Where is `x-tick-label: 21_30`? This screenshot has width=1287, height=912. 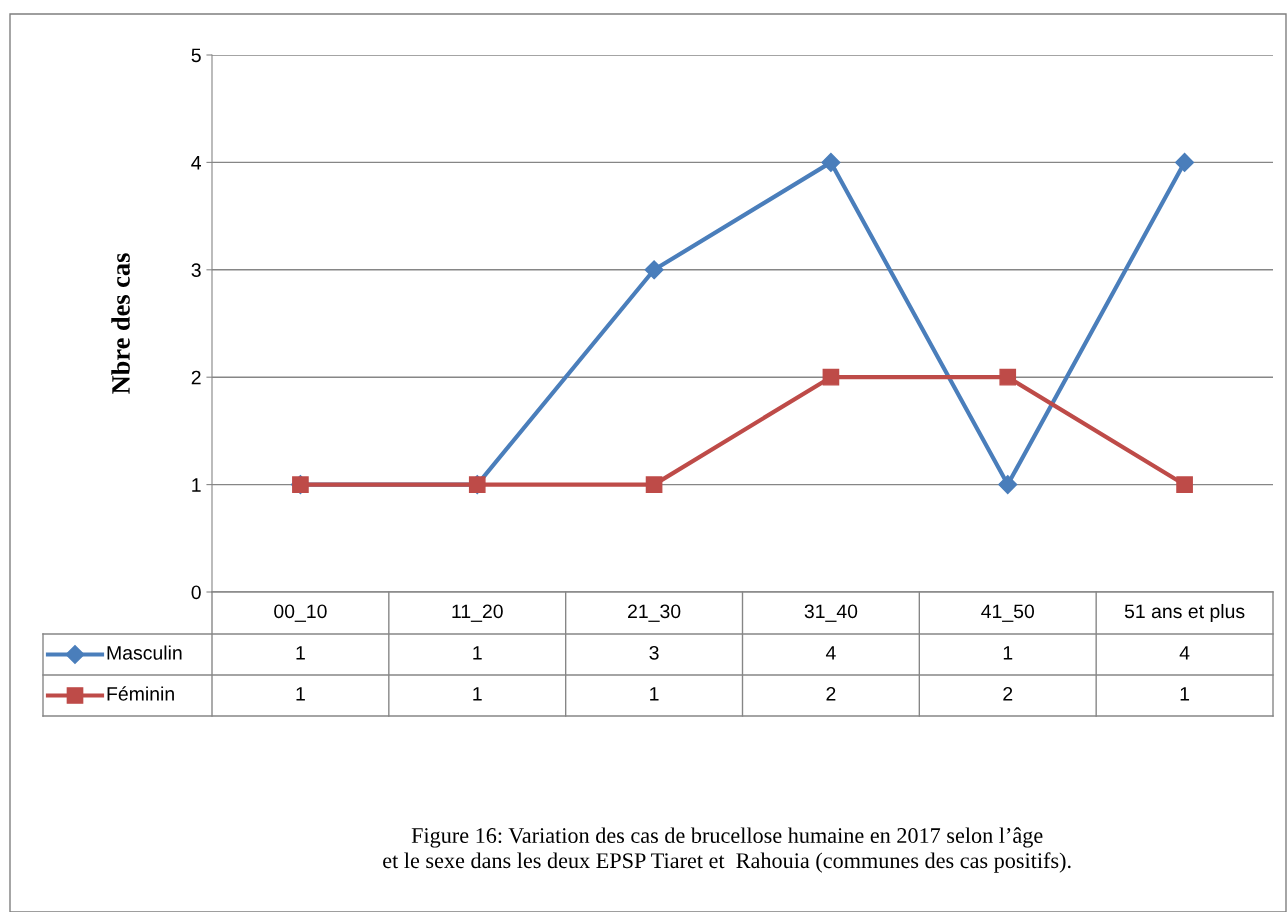
x-tick-label: 21_30 is located at coordinates (654, 613).